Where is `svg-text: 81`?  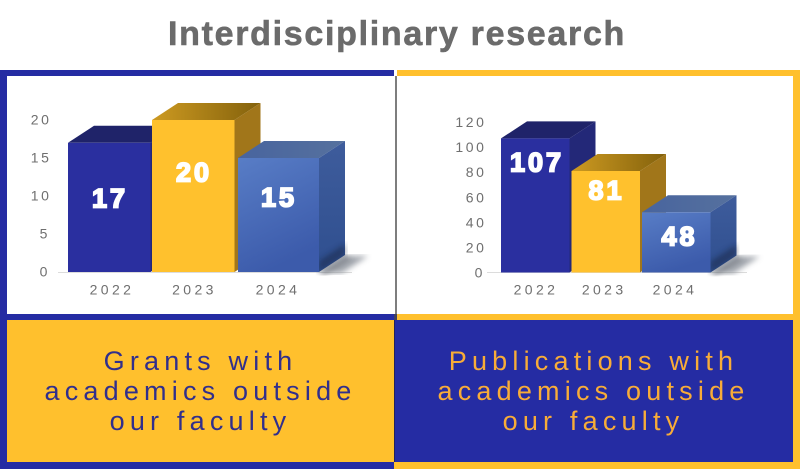 svg-text: 81 is located at coordinates (606, 191).